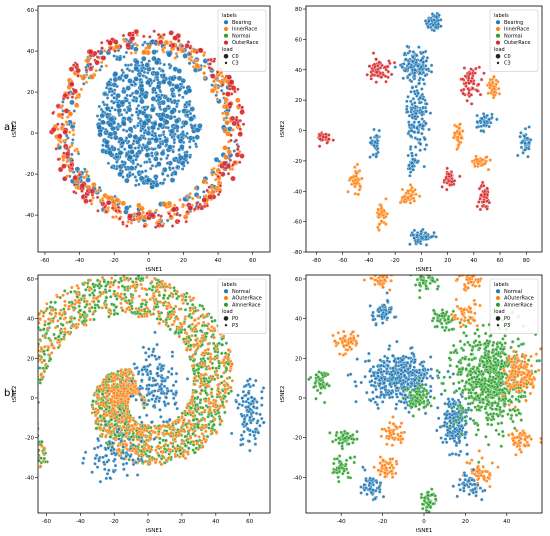  What do you see at coordinates (422, 261) in the screenshot?
I see `x-tick-label: 0` at bounding box center [422, 261].